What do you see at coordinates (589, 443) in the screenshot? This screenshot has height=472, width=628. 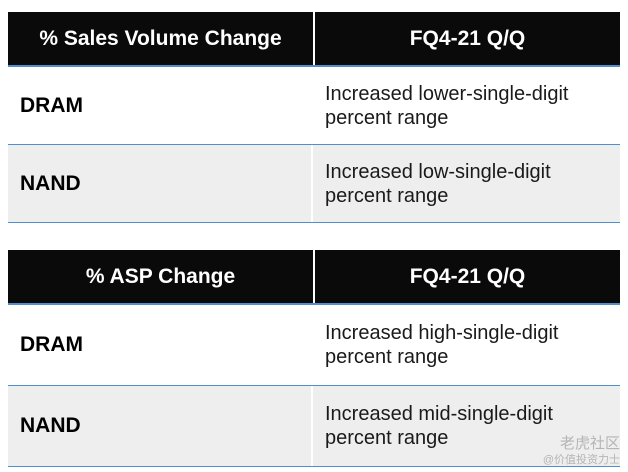 I see `watermark-site: 老虎社区` at bounding box center [589, 443].